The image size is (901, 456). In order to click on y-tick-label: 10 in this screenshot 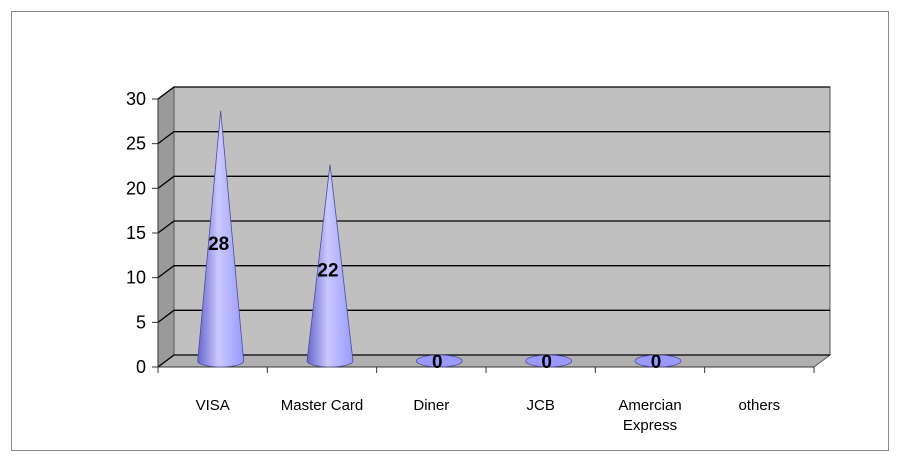, I will do `click(136, 278)`.